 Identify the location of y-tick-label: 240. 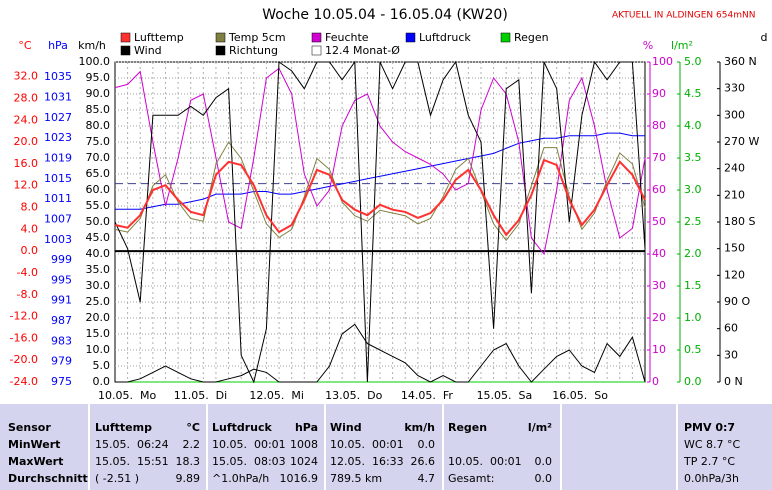
(734, 168).